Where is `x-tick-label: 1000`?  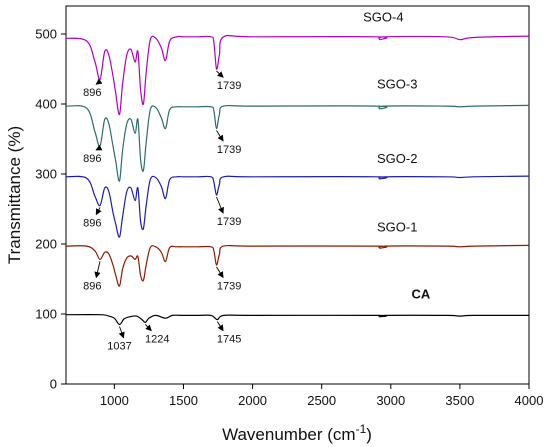 x-tick-label: 1000 is located at coordinates (114, 400).